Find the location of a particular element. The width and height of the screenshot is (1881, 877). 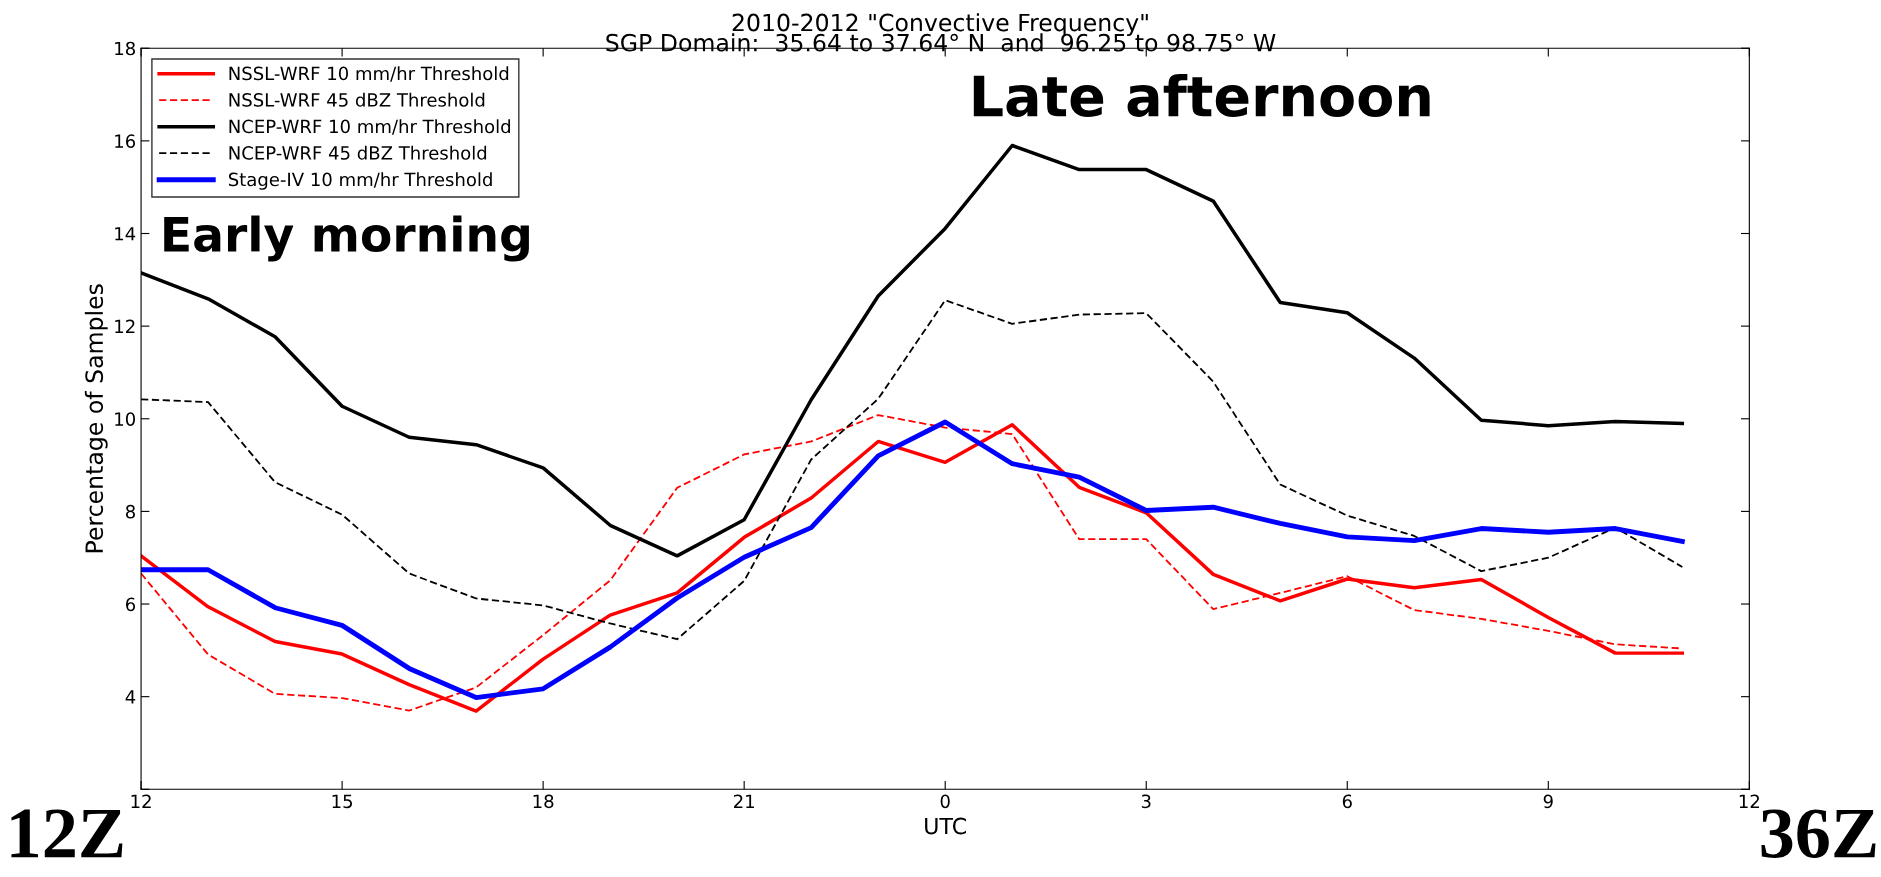

text: 36Z is located at coordinates (1818, 833).